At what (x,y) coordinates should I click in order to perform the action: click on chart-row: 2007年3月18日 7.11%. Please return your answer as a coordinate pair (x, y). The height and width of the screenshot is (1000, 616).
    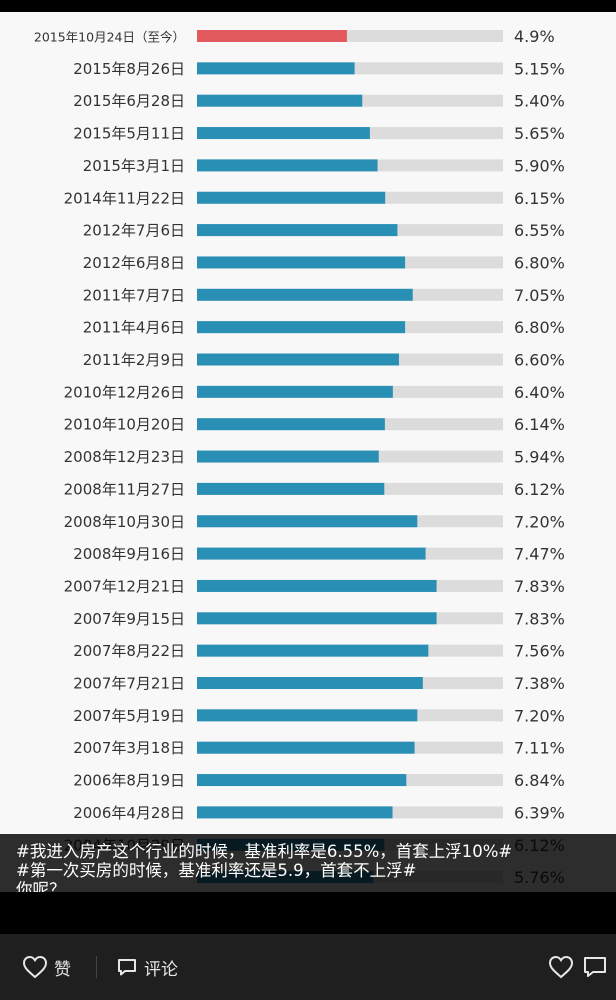
    Looking at the image, I should click on (319, 748).